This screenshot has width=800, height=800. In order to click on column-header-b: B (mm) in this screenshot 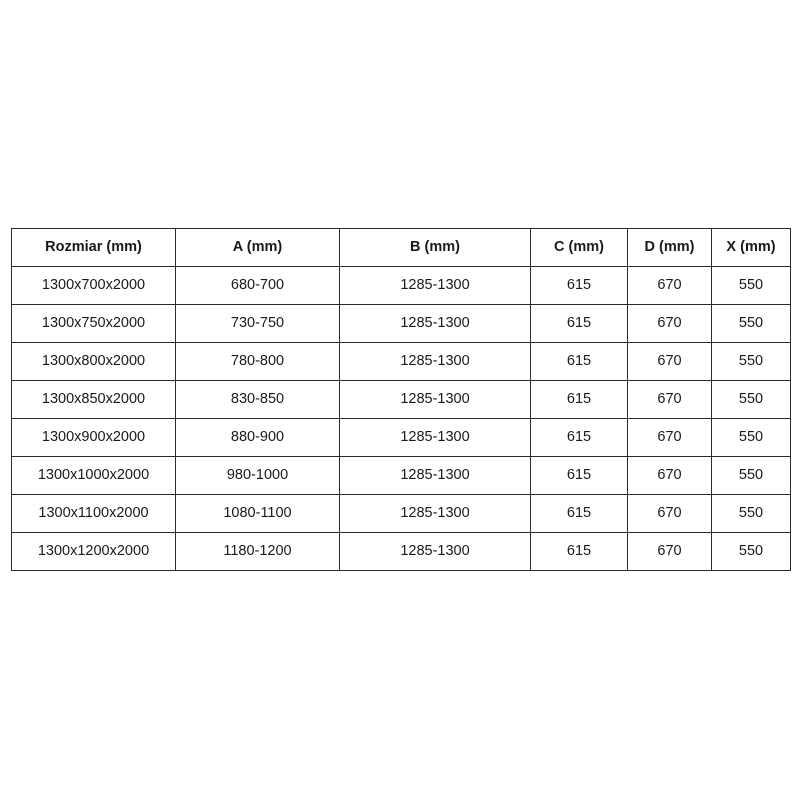, I will do `click(435, 247)`.